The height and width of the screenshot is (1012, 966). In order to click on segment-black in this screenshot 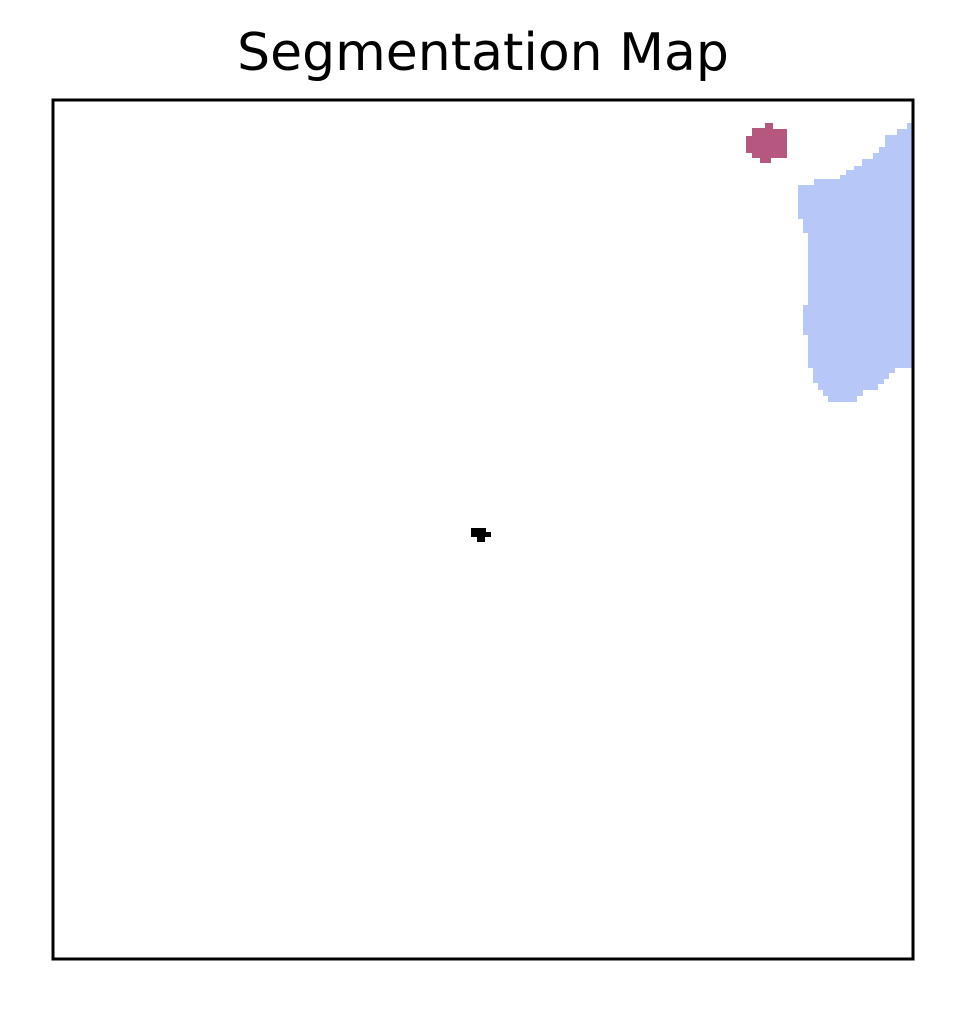, I will do `click(481, 535)`.